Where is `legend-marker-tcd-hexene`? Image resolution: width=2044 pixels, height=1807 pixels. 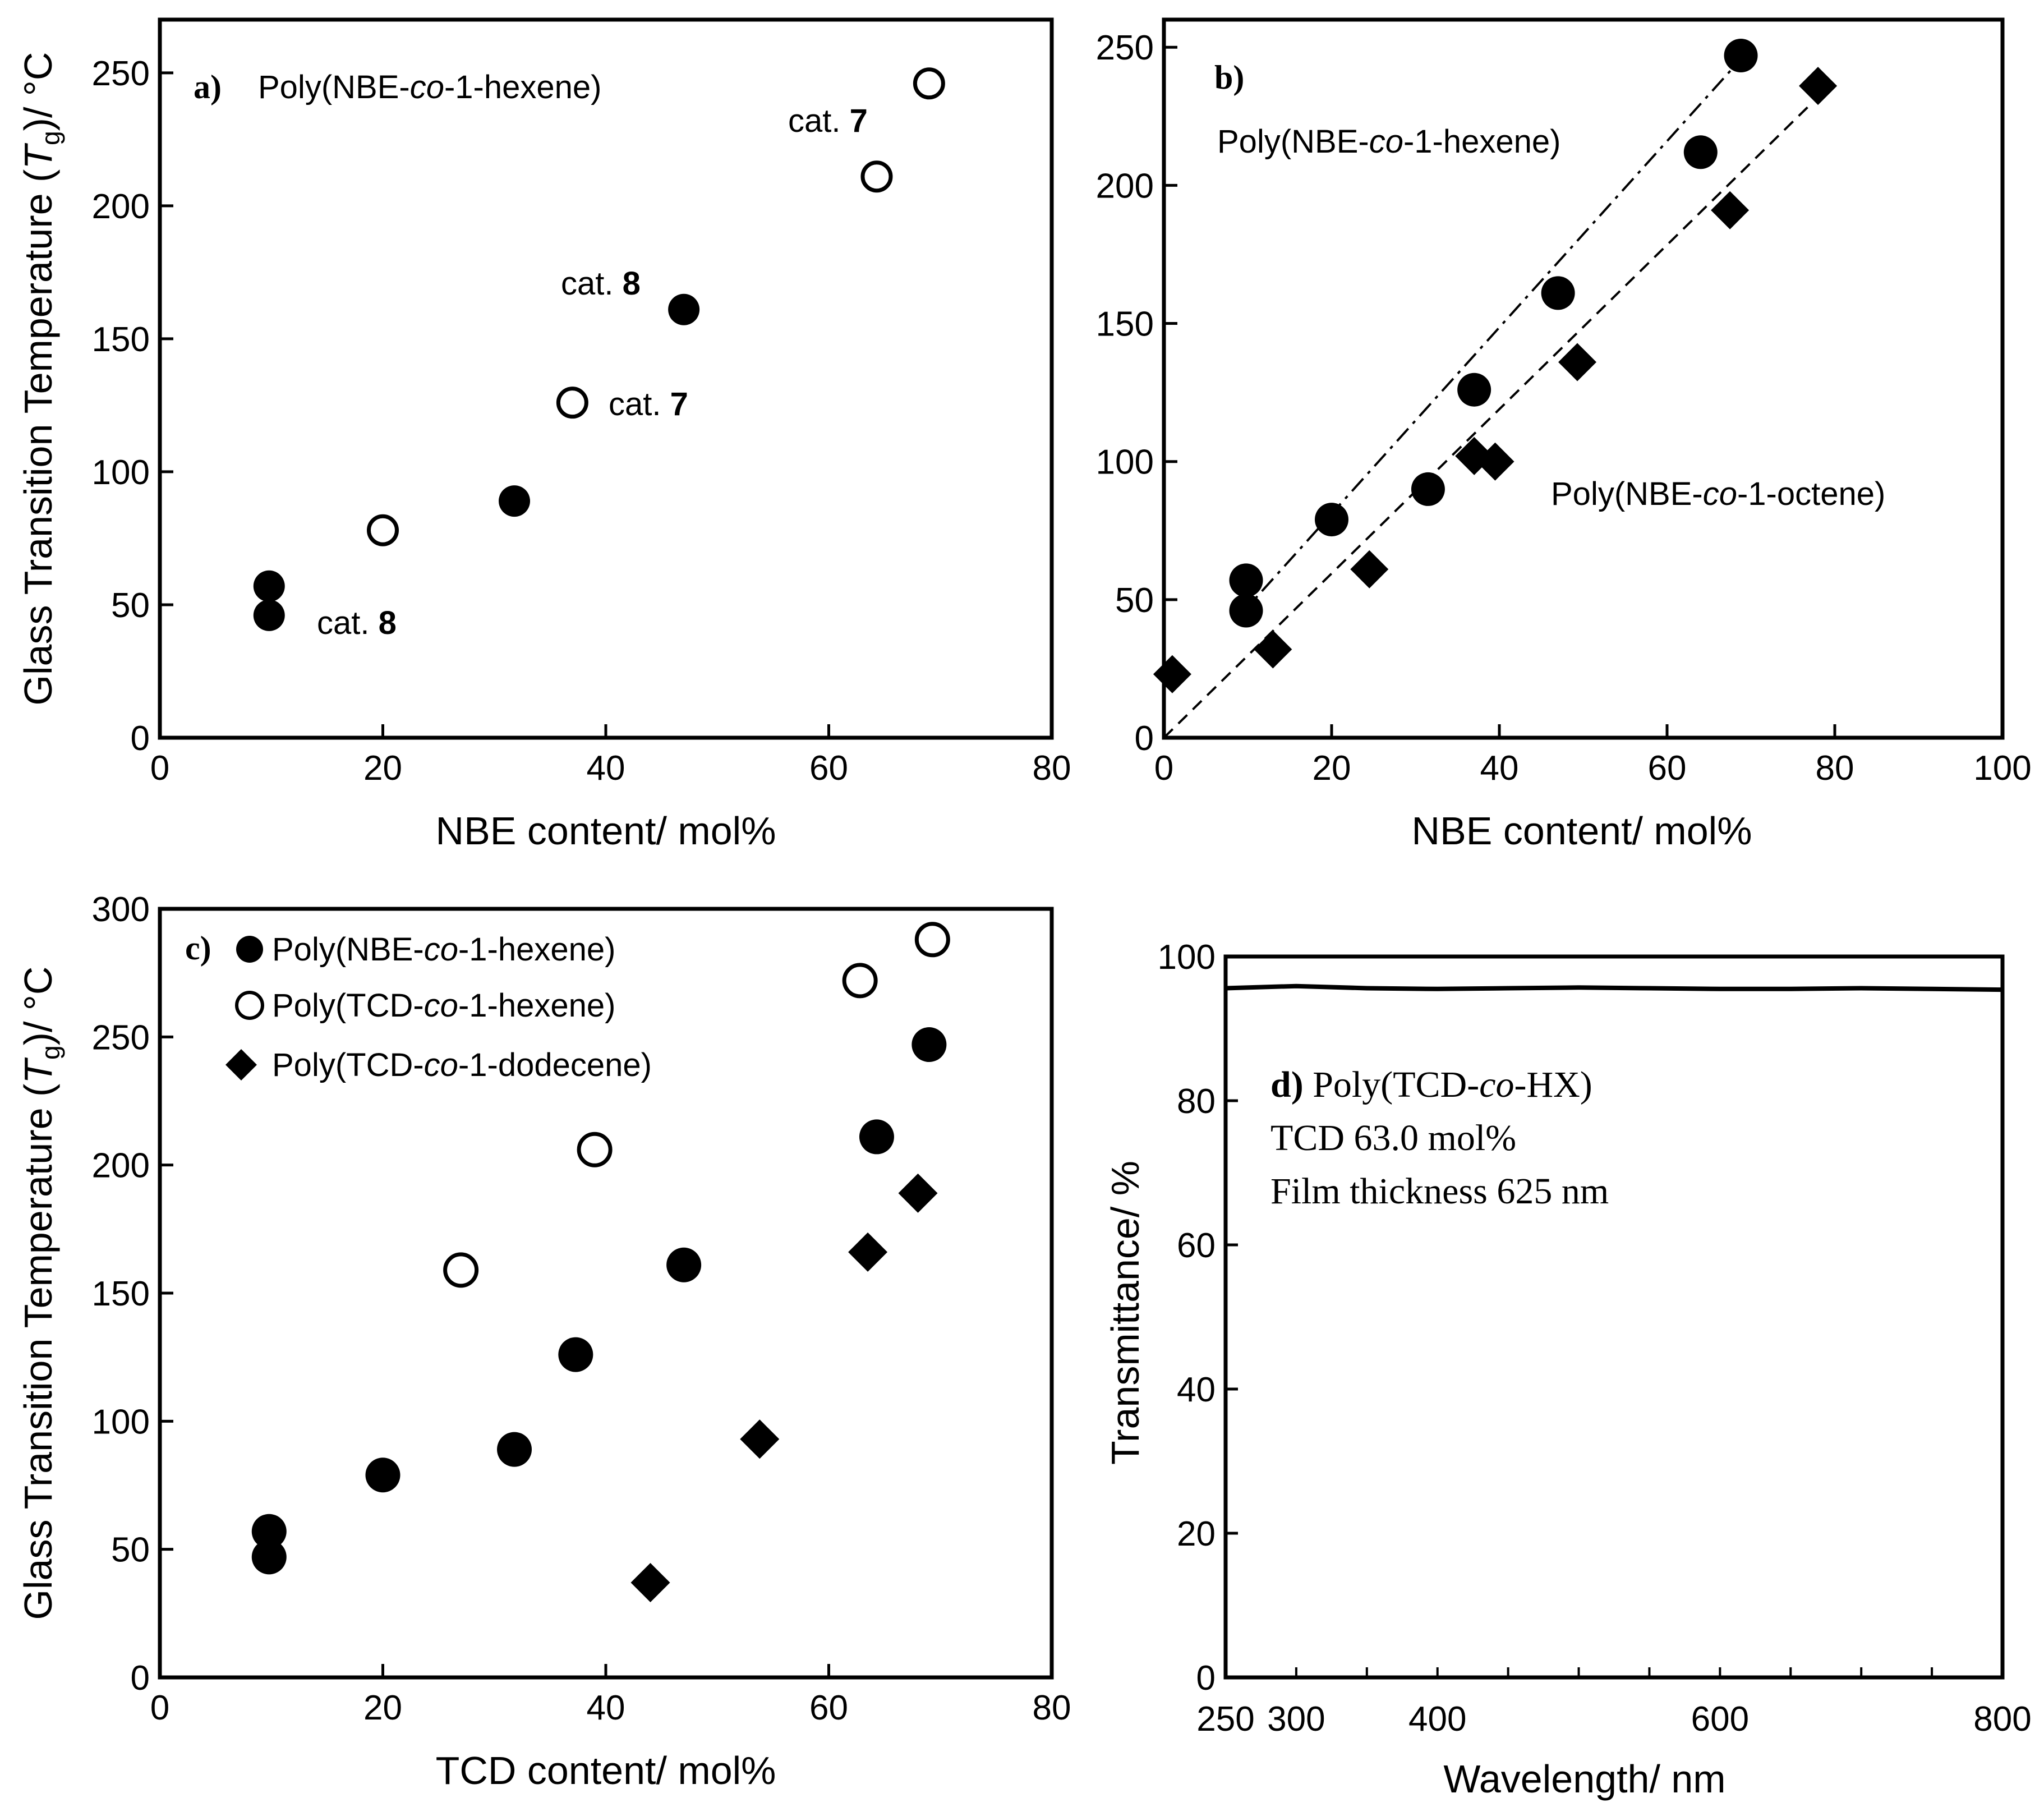
legend-marker-tcd-hexene is located at coordinates (249, 1005).